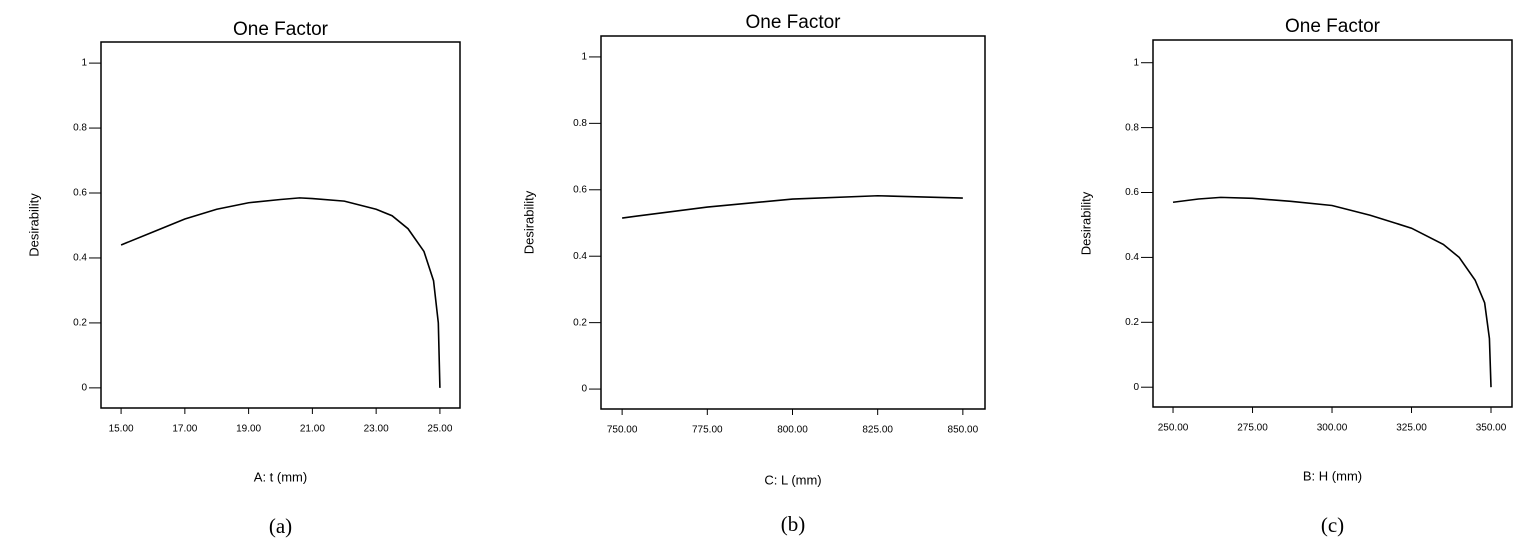 This screenshot has height=544, width=1523. I want to click on x-tick-label: 25.00, so click(439, 429).